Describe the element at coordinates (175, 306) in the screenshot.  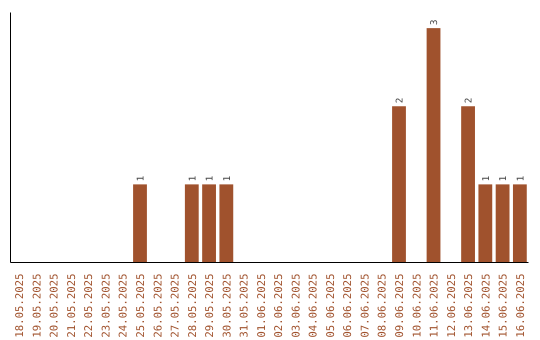
I see `x-tick-label: 27.05.2025` at that location.